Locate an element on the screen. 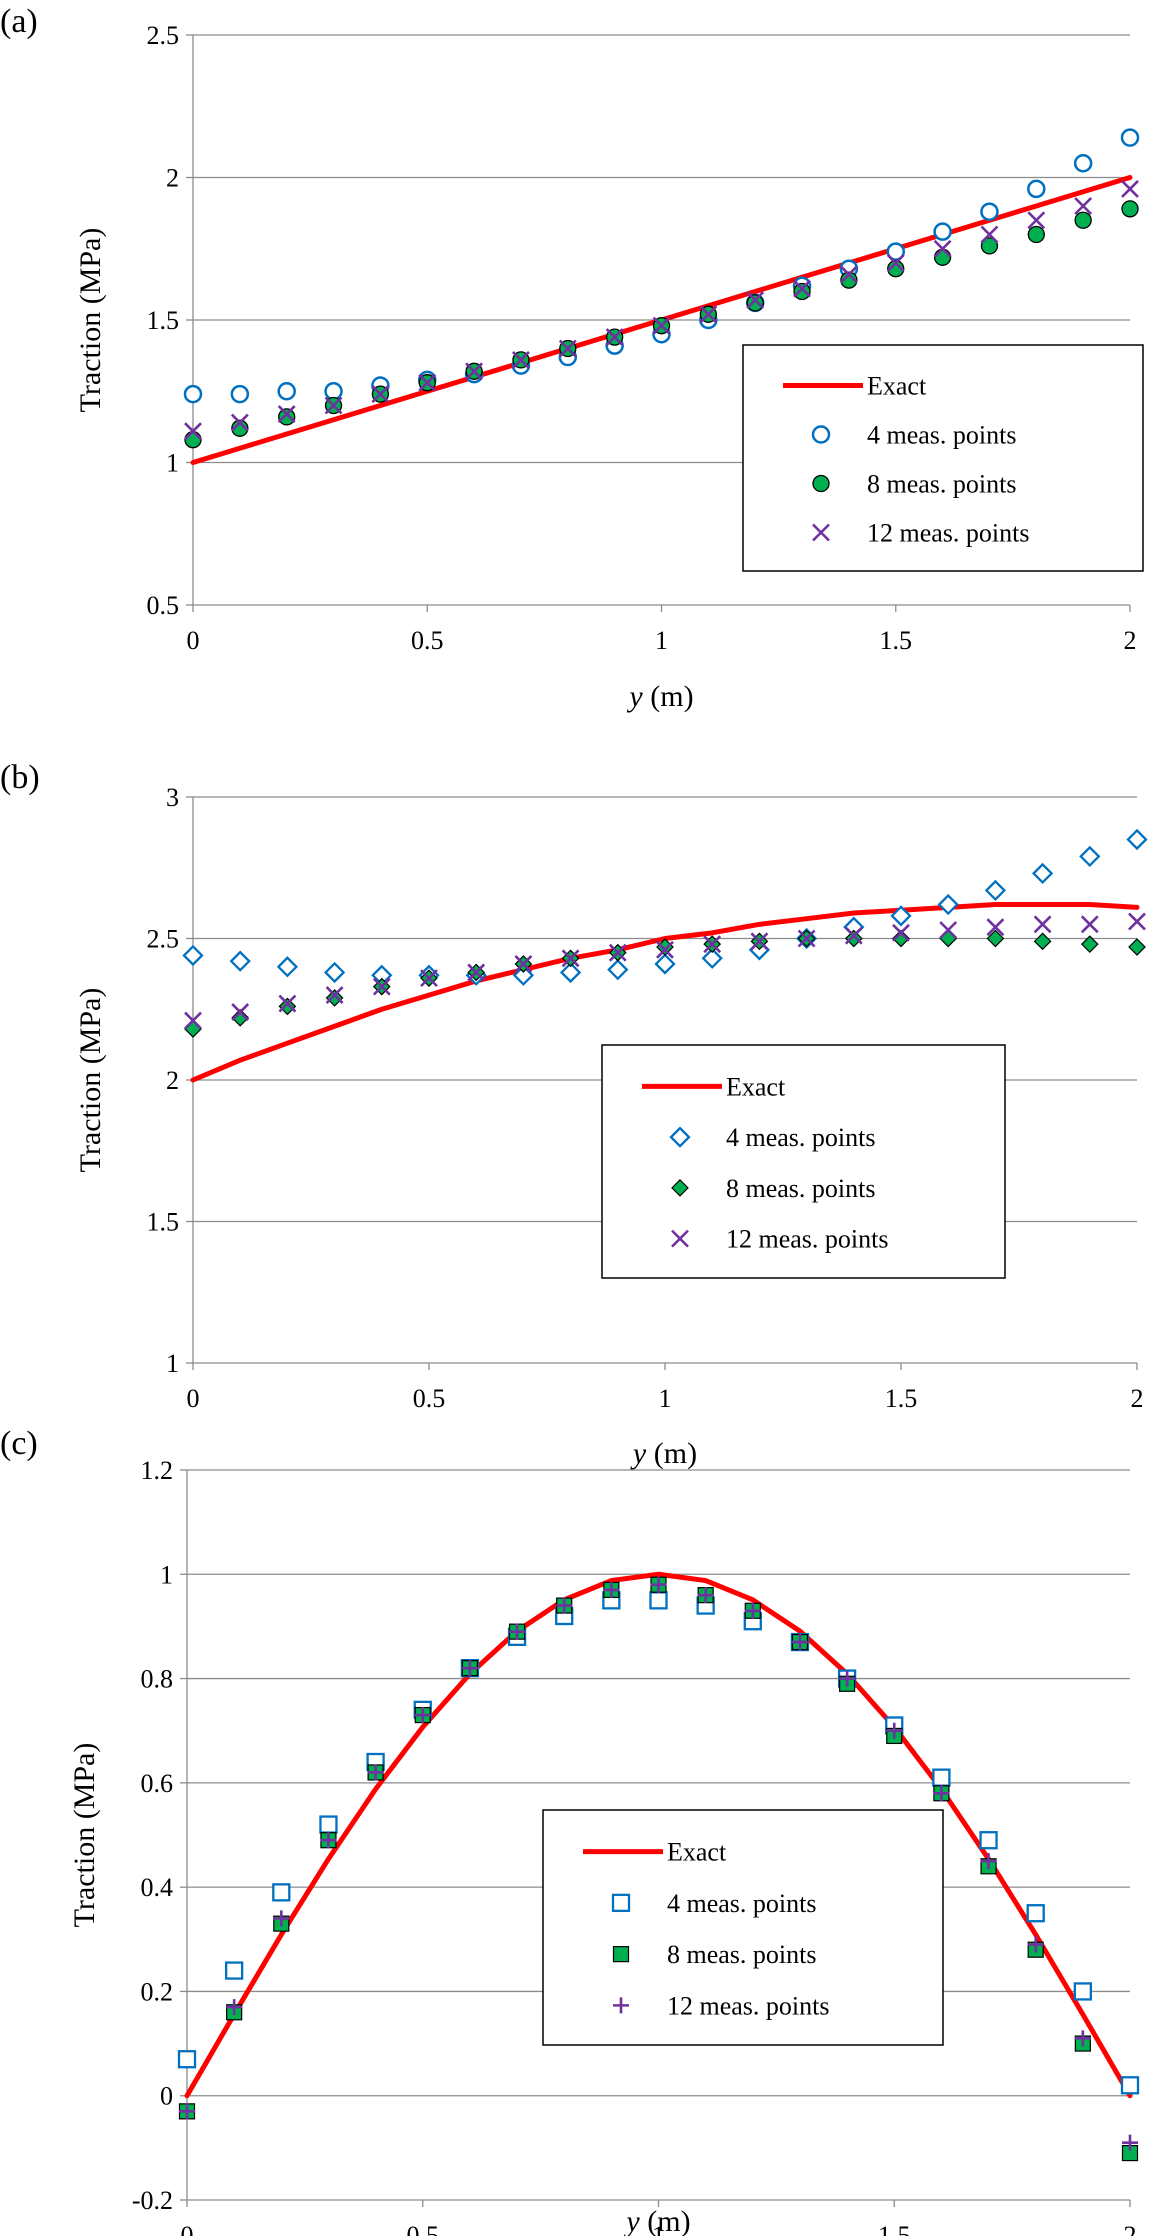 This screenshot has height=2236, width=1150. y-tick-label: -0.2 is located at coordinates (152, 2200).